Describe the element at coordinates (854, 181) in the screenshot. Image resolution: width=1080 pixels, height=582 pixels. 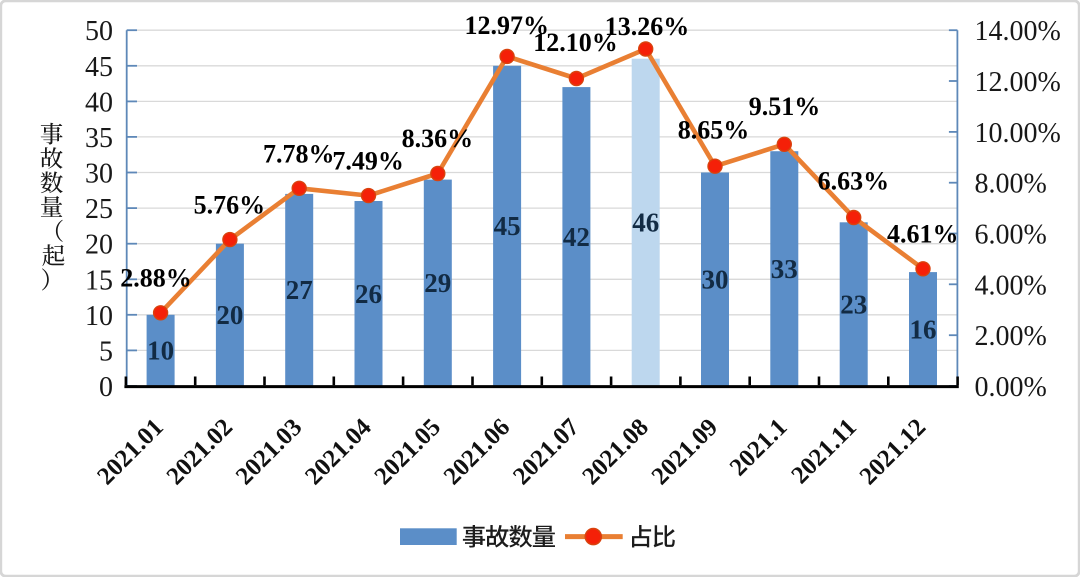
I see `svg-text: 6.63%` at that location.